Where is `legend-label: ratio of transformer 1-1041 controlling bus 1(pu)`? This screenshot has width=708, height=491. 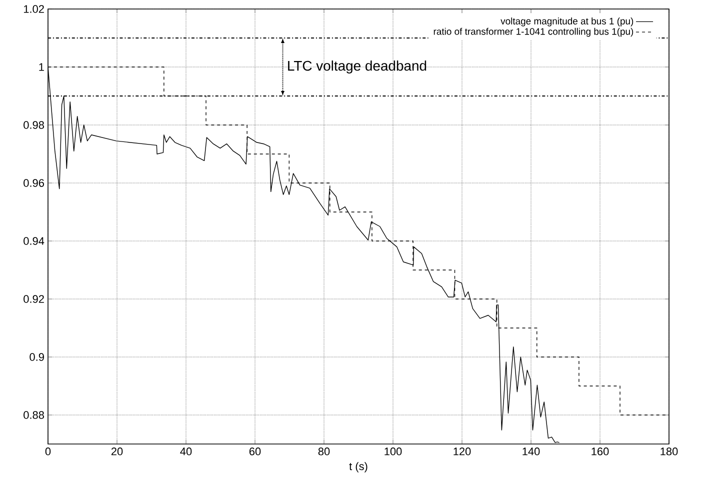 legend-label: ratio of transformer 1-1041 controlling bus 1(pu) is located at coordinates (534, 32).